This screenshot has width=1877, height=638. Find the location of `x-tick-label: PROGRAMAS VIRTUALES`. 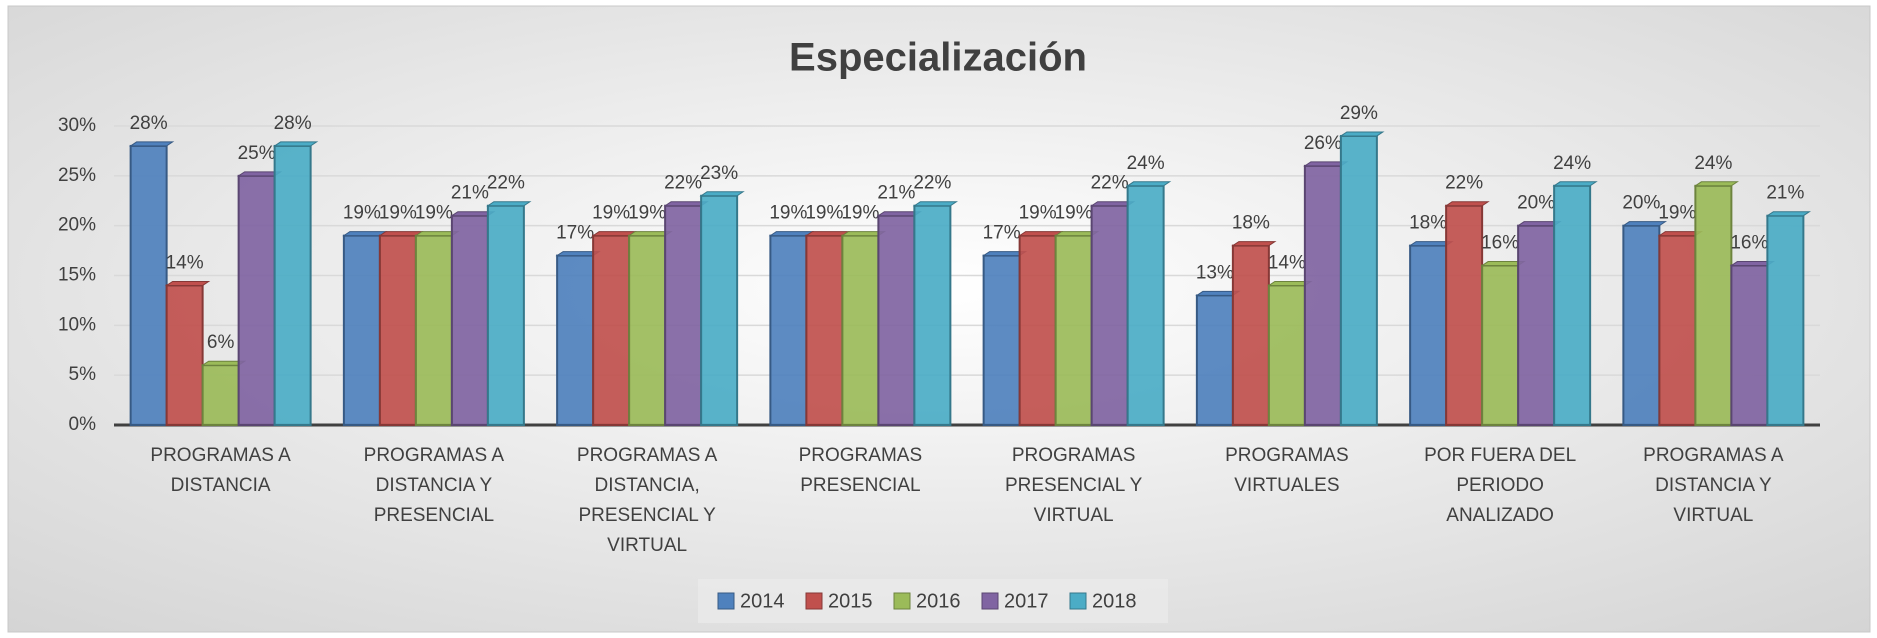

x-tick-label: PROGRAMAS VIRTUALES is located at coordinates (1287, 470).